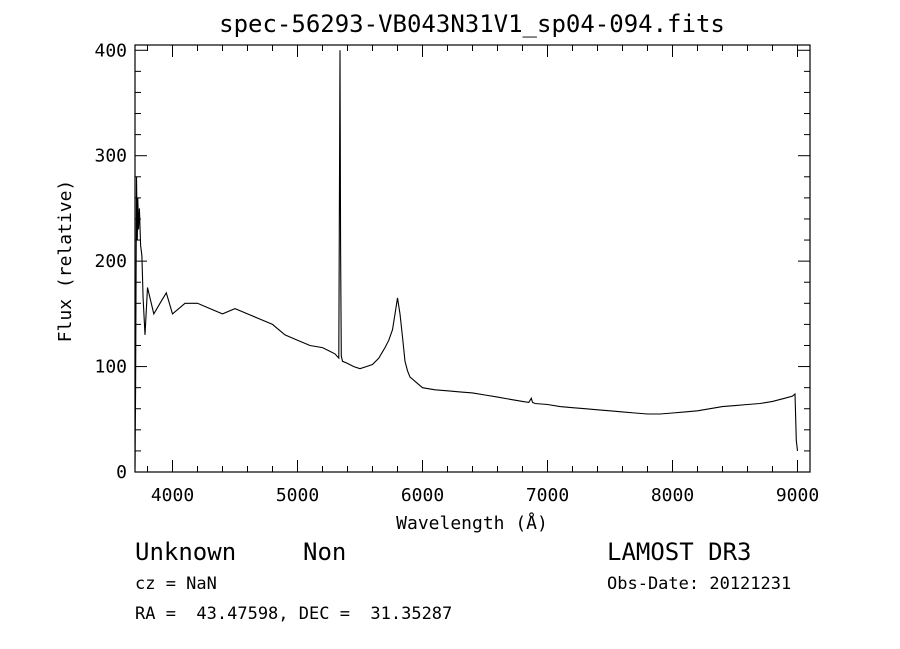 The width and height of the screenshot is (900, 649). Describe the element at coordinates (297, 495) in the screenshot. I see `x-tick-label: 5000` at that location.